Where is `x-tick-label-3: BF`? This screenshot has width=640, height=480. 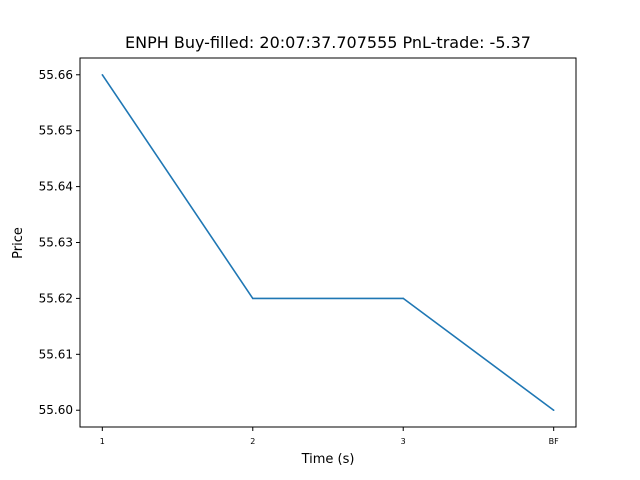
x-tick-label-3: BF is located at coordinates (554, 441).